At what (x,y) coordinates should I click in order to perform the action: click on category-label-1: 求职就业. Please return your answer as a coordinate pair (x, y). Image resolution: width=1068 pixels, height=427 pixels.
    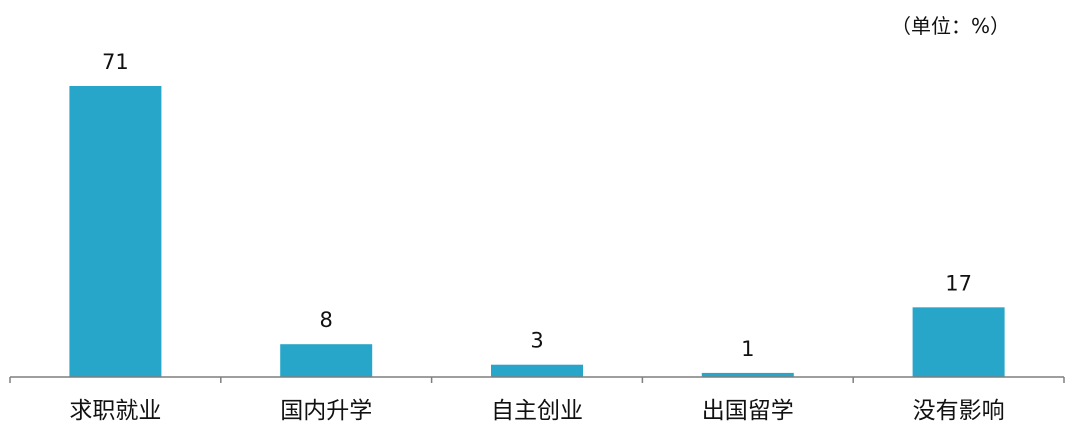
    Looking at the image, I should click on (115, 410).